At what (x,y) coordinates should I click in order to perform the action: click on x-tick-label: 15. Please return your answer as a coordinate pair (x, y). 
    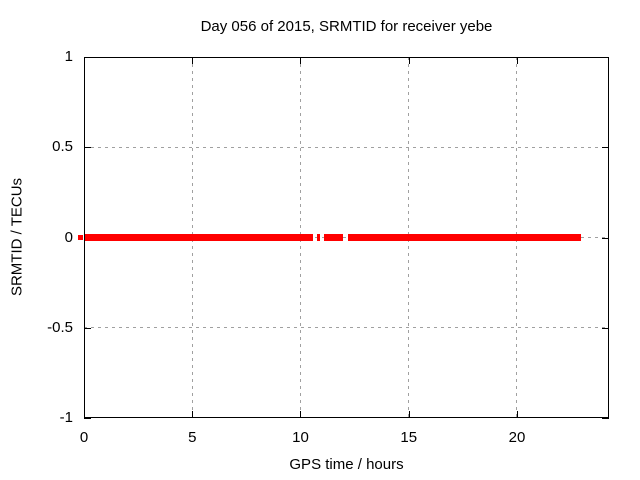
    Looking at the image, I should click on (409, 437).